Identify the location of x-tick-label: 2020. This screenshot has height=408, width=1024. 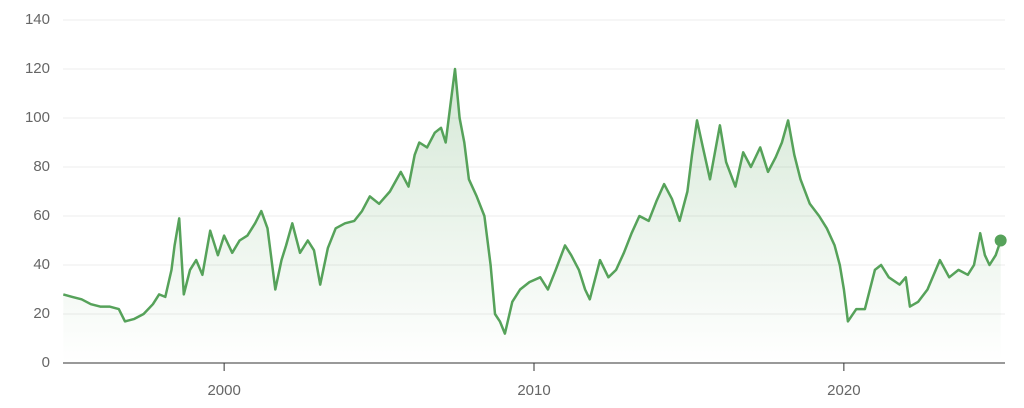
(843, 390).